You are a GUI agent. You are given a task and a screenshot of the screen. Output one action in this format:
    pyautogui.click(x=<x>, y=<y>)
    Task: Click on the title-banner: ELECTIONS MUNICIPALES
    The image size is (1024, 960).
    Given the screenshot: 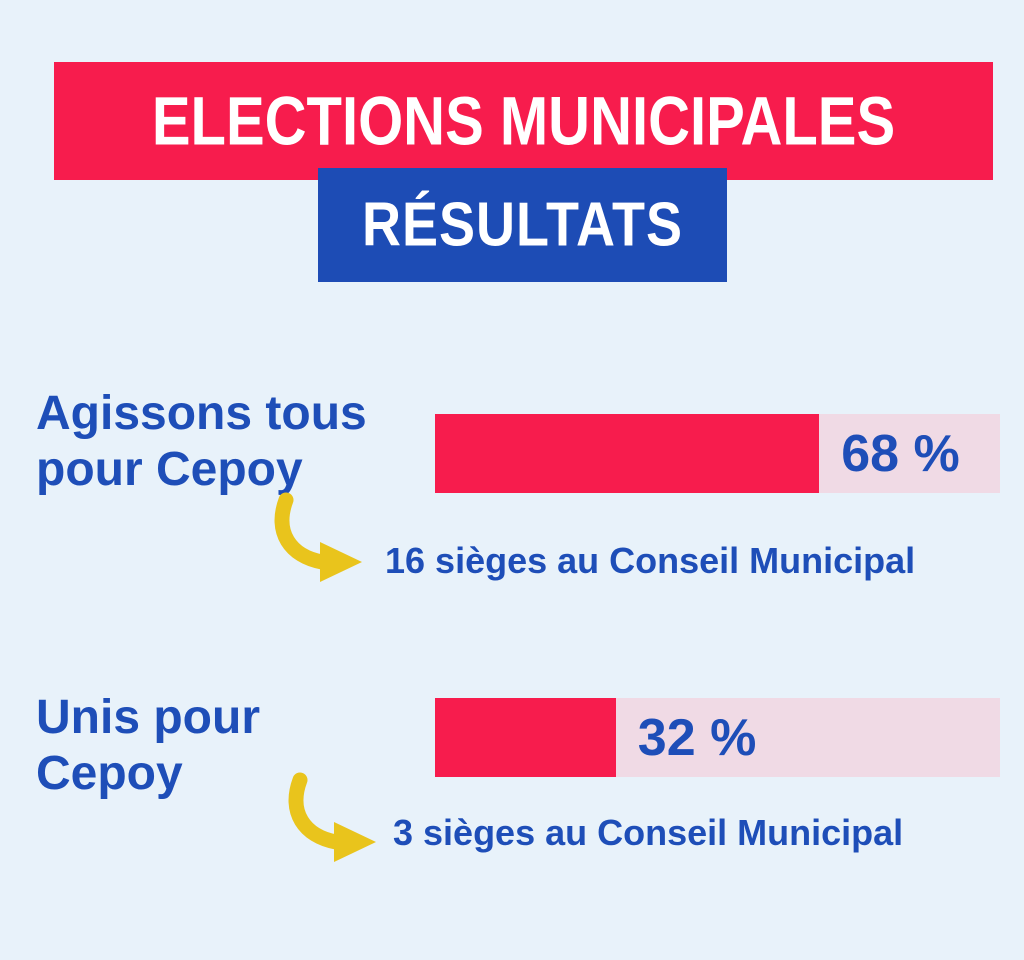 What is the action you would take?
    pyautogui.click(x=523, y=121)
    